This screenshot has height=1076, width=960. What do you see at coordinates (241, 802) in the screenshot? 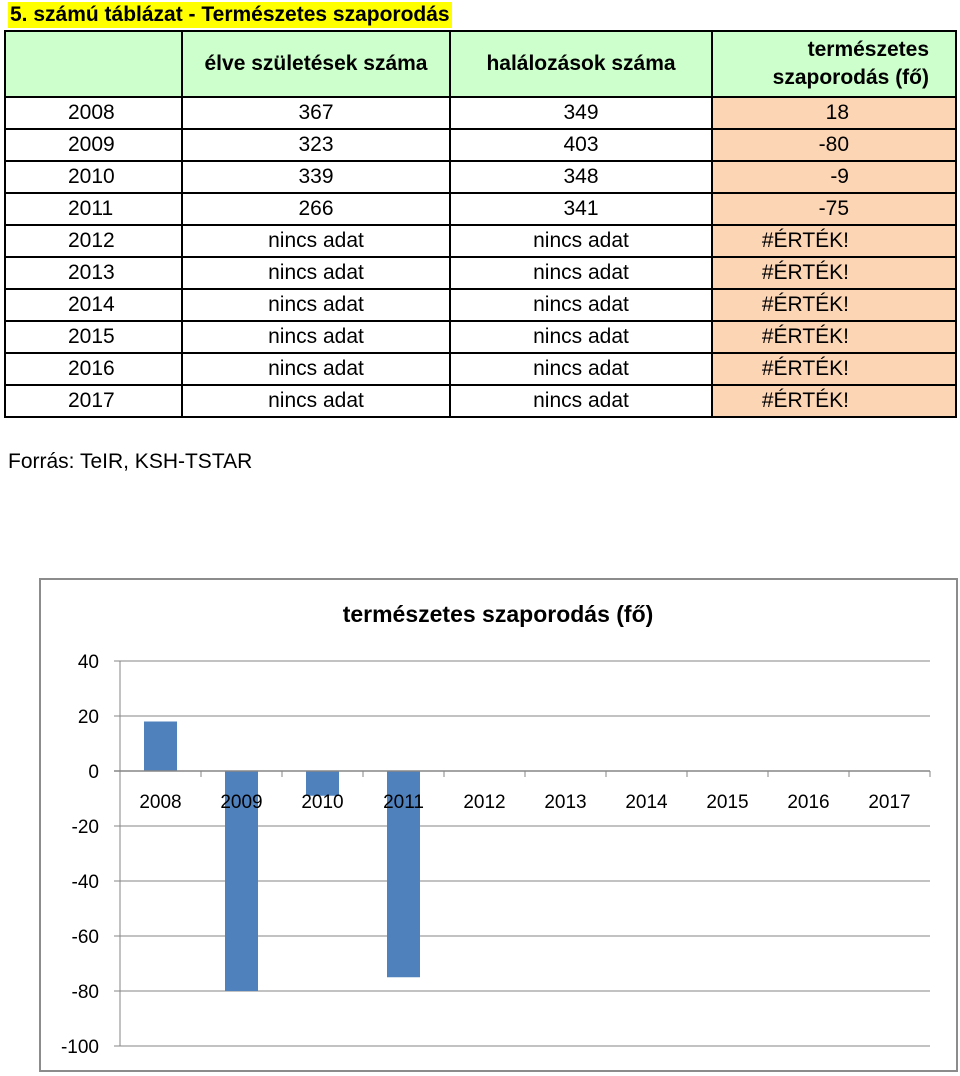
I see `x-tick-label: 2009` at bounding box center [241, 802].